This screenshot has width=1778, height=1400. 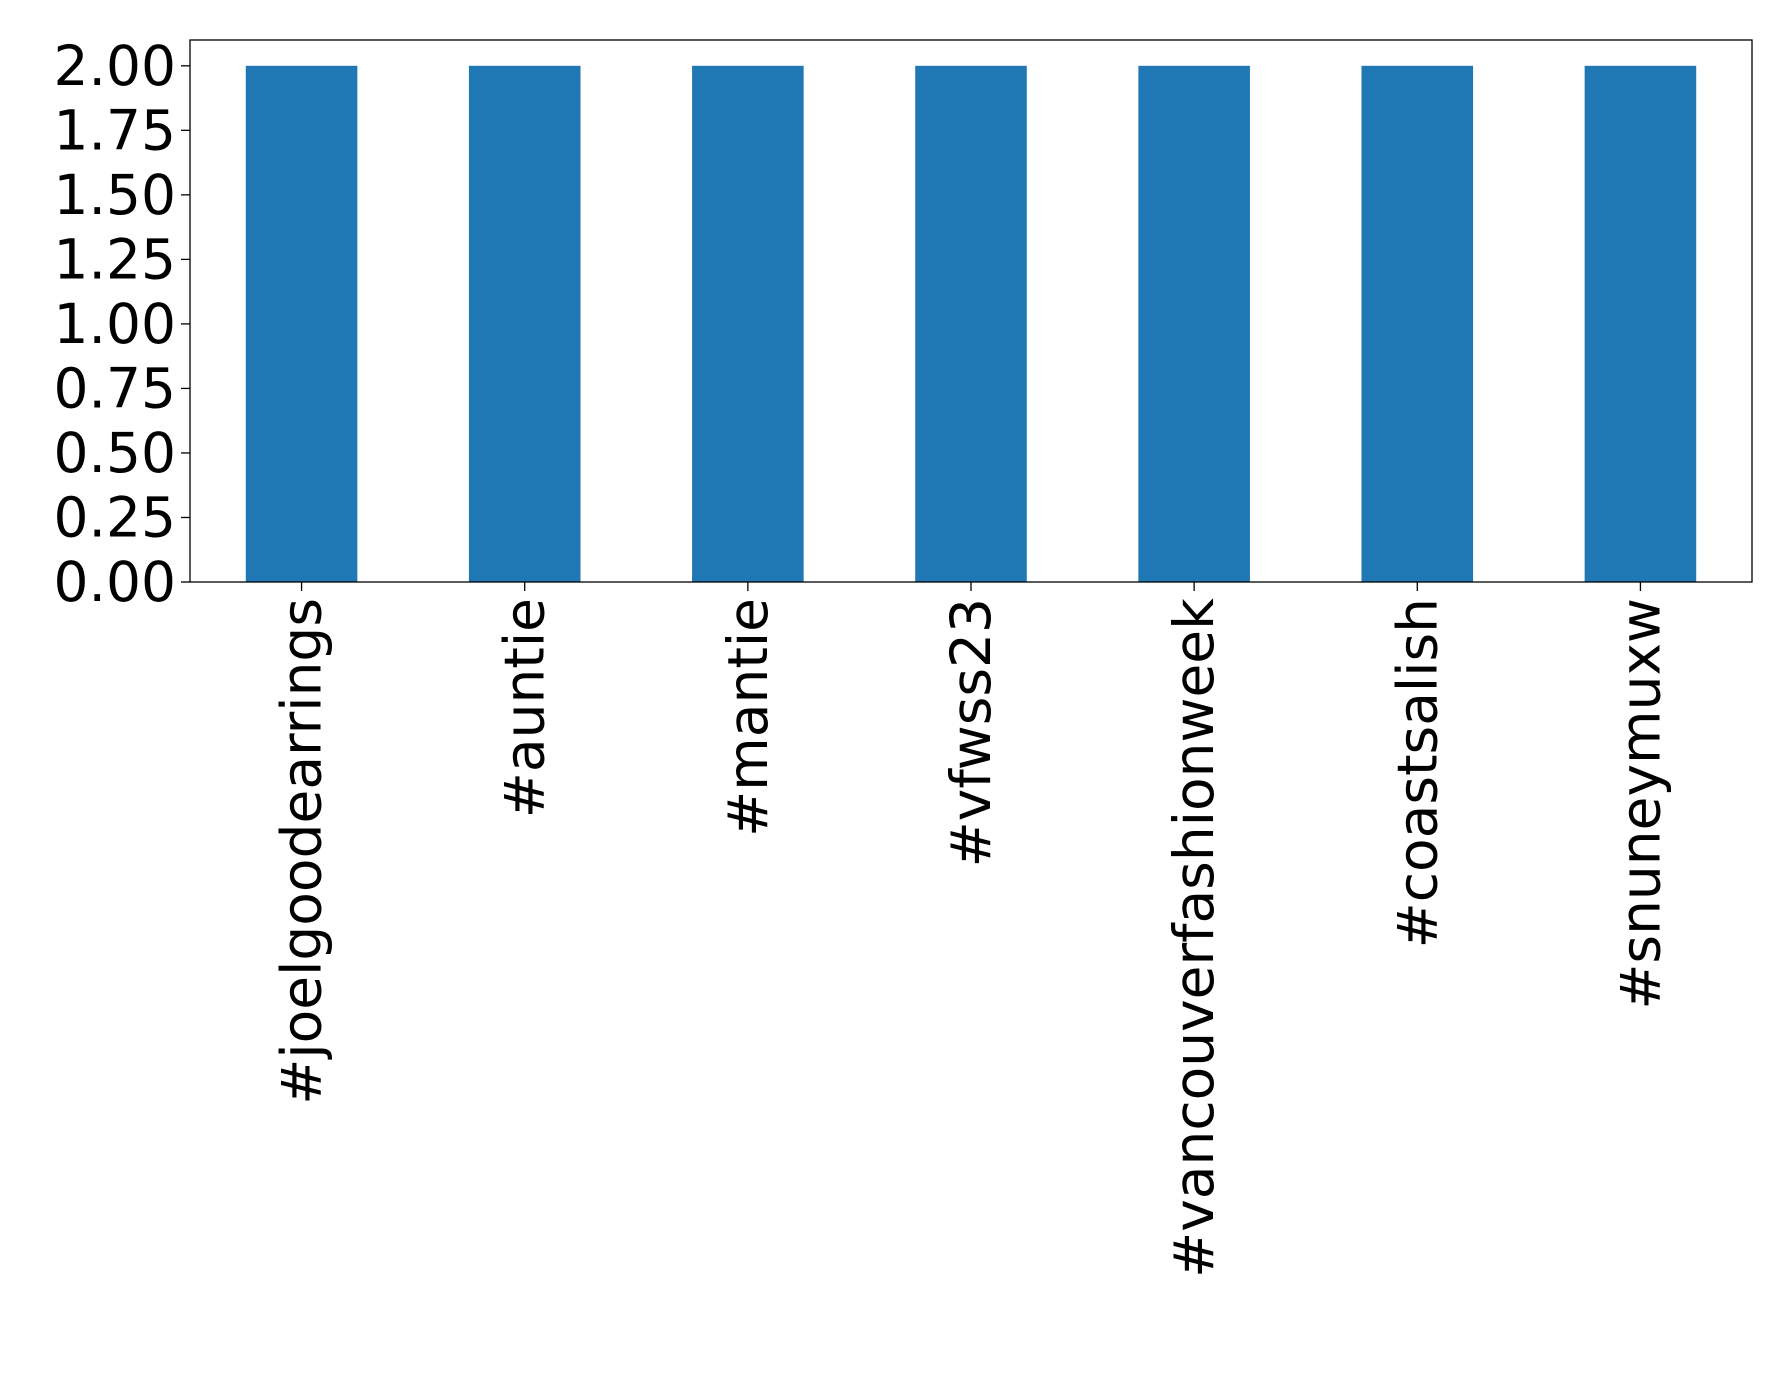 I want to click on x-tick-label: #vancouverfashionweek, so click(x=1194, y=938).